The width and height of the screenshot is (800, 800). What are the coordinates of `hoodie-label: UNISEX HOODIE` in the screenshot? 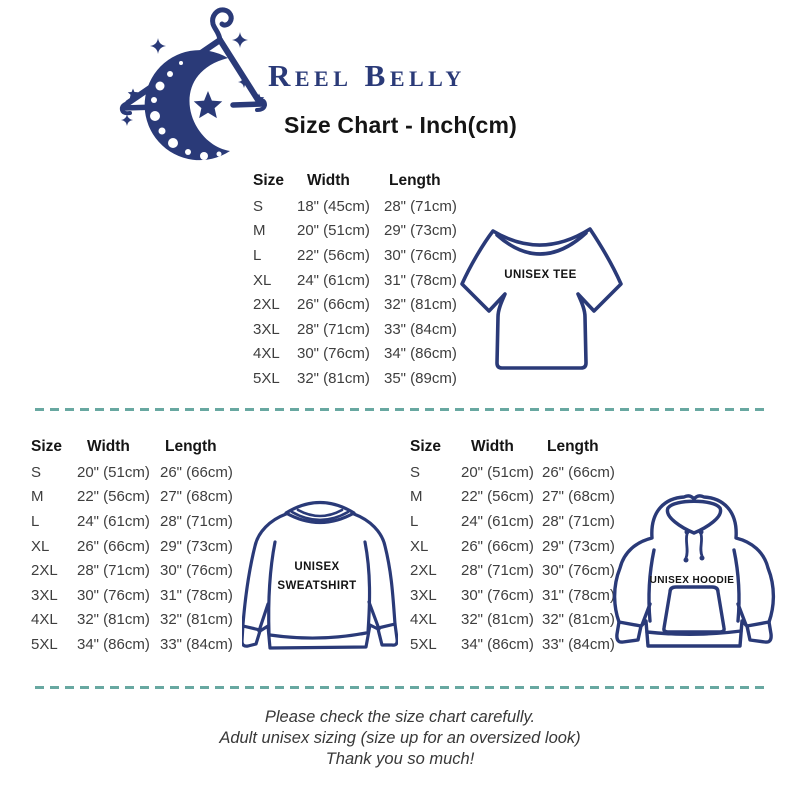 It's located at (692, 580).